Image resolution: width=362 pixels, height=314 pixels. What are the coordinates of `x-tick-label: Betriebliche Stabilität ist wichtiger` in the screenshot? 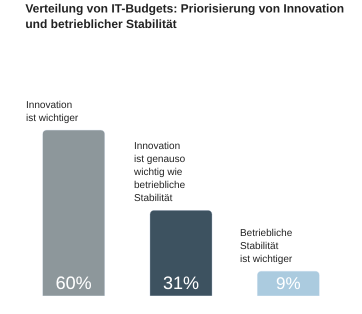 It's located at (266, 246).